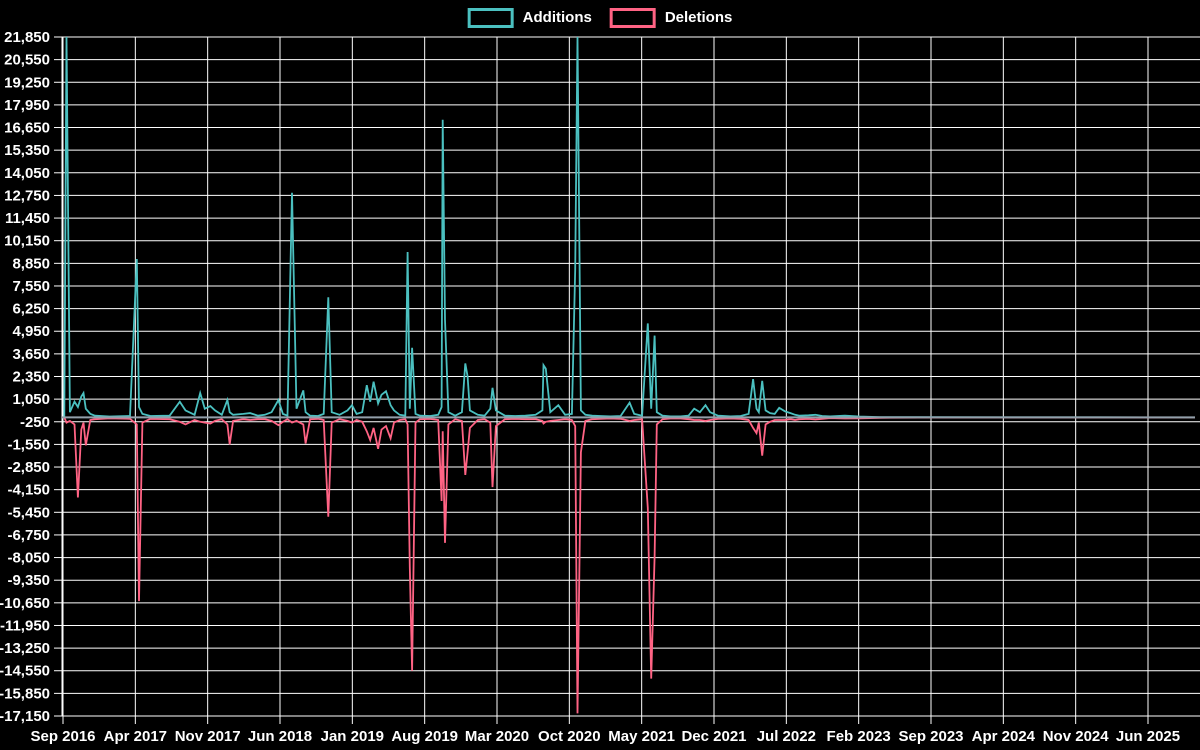  Describe the element at coordinates (632, 18) in the screenshot. I see `deletions-swatch-icon` at that location.